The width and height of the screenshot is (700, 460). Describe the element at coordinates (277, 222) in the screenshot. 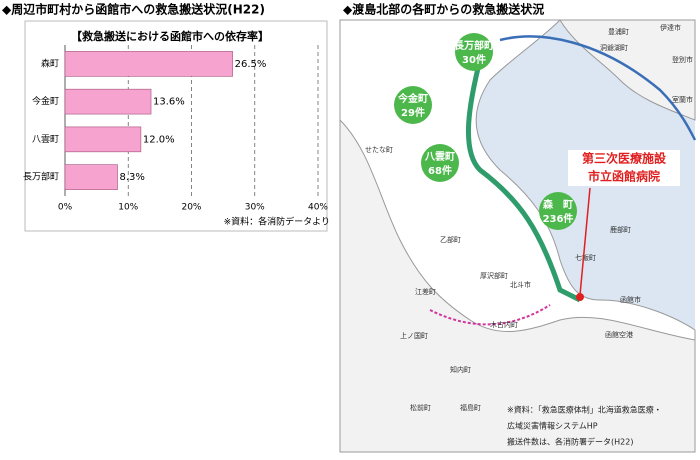

I see `chart-note: ※資料：各消防データより` at that location.